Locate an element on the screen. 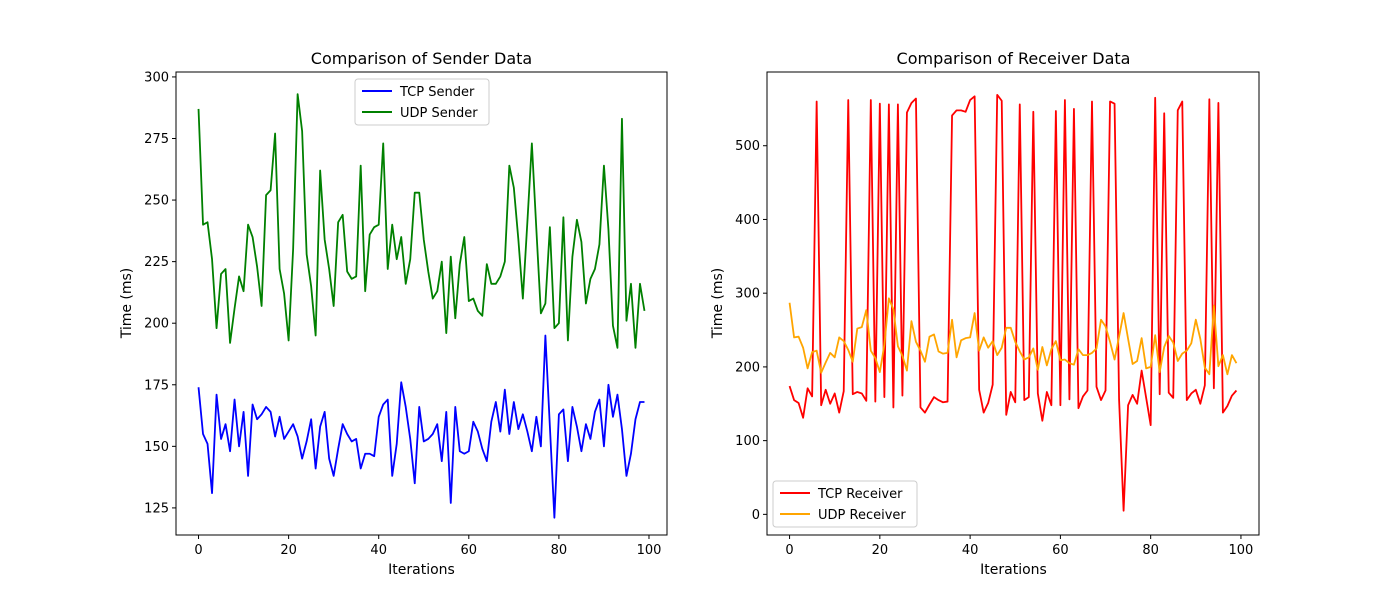  series-line-udp-sender is located at coordinates (421, 221).